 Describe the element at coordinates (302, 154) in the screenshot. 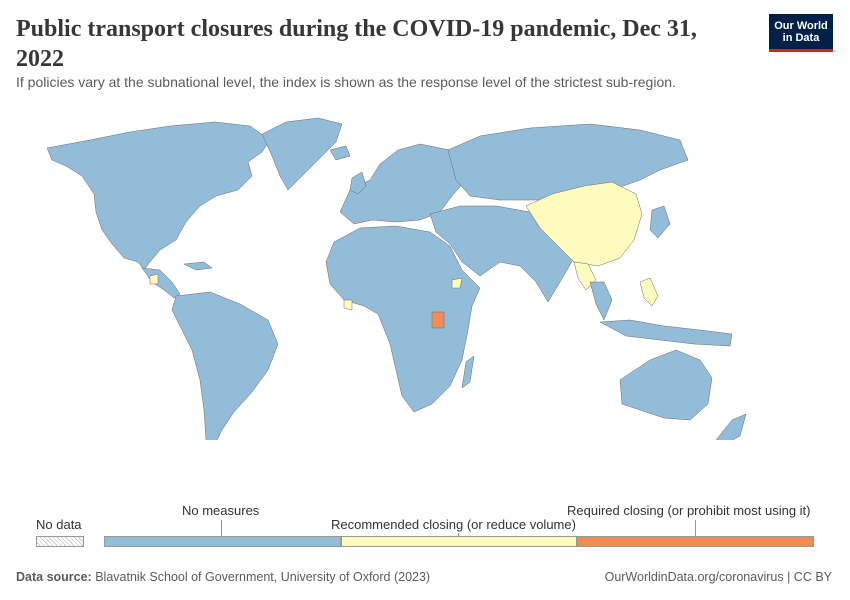

I see `region-greenland` at that location.